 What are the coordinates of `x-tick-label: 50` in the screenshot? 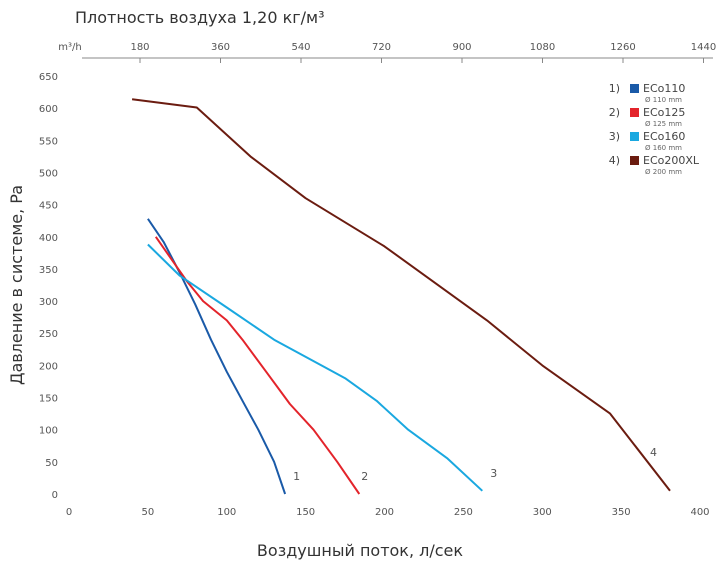 It's located at (148, 512).